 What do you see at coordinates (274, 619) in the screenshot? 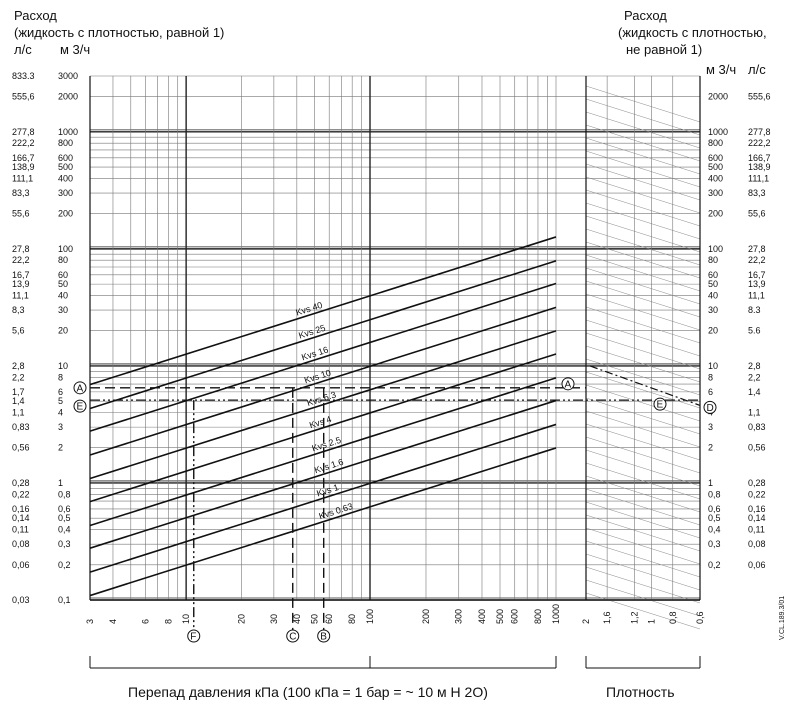
I see `x-tick-label: 30` at bounding box center [274, 619].